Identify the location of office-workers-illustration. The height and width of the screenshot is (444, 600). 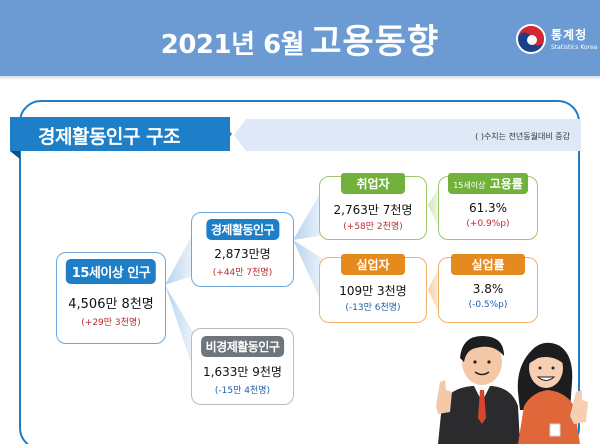
(512, 390).